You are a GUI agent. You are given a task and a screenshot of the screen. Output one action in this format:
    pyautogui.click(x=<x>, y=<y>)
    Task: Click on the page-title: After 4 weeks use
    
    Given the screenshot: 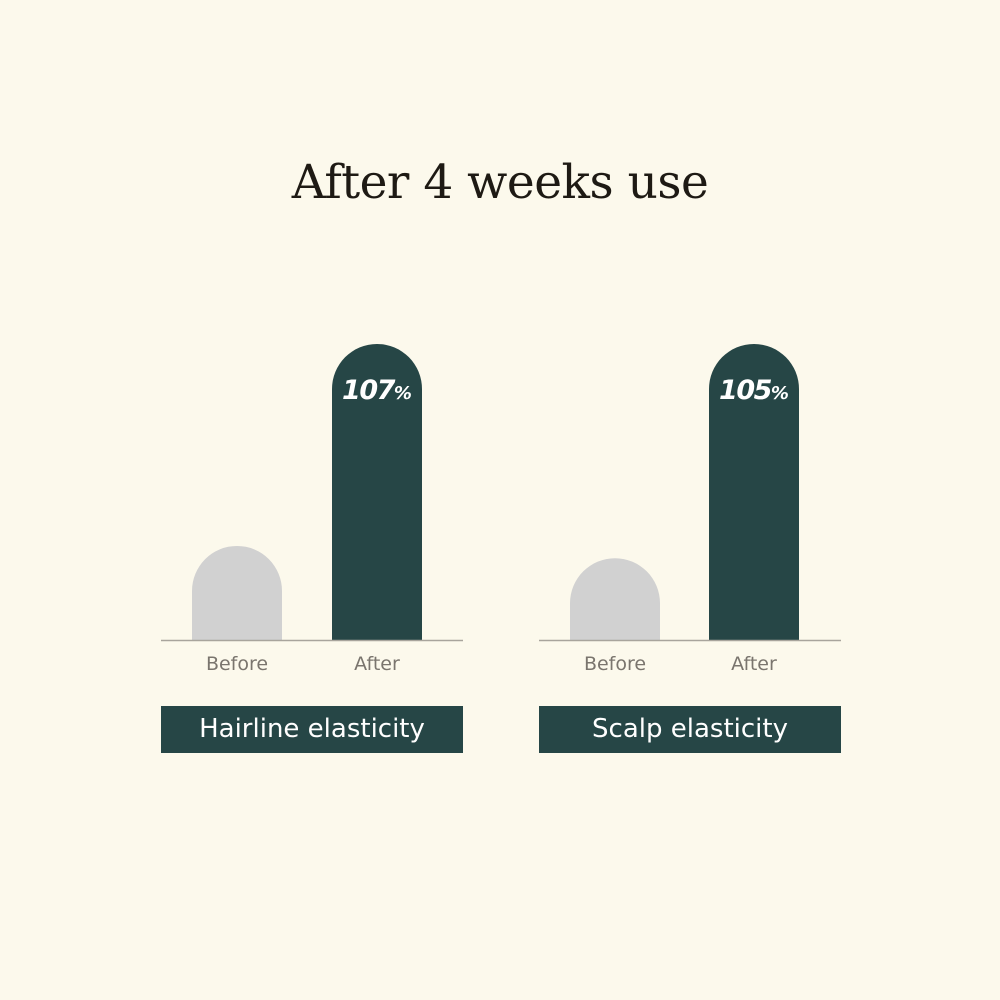 What is the action you would take?
    pyautogui.click(x=500, y=182)
    